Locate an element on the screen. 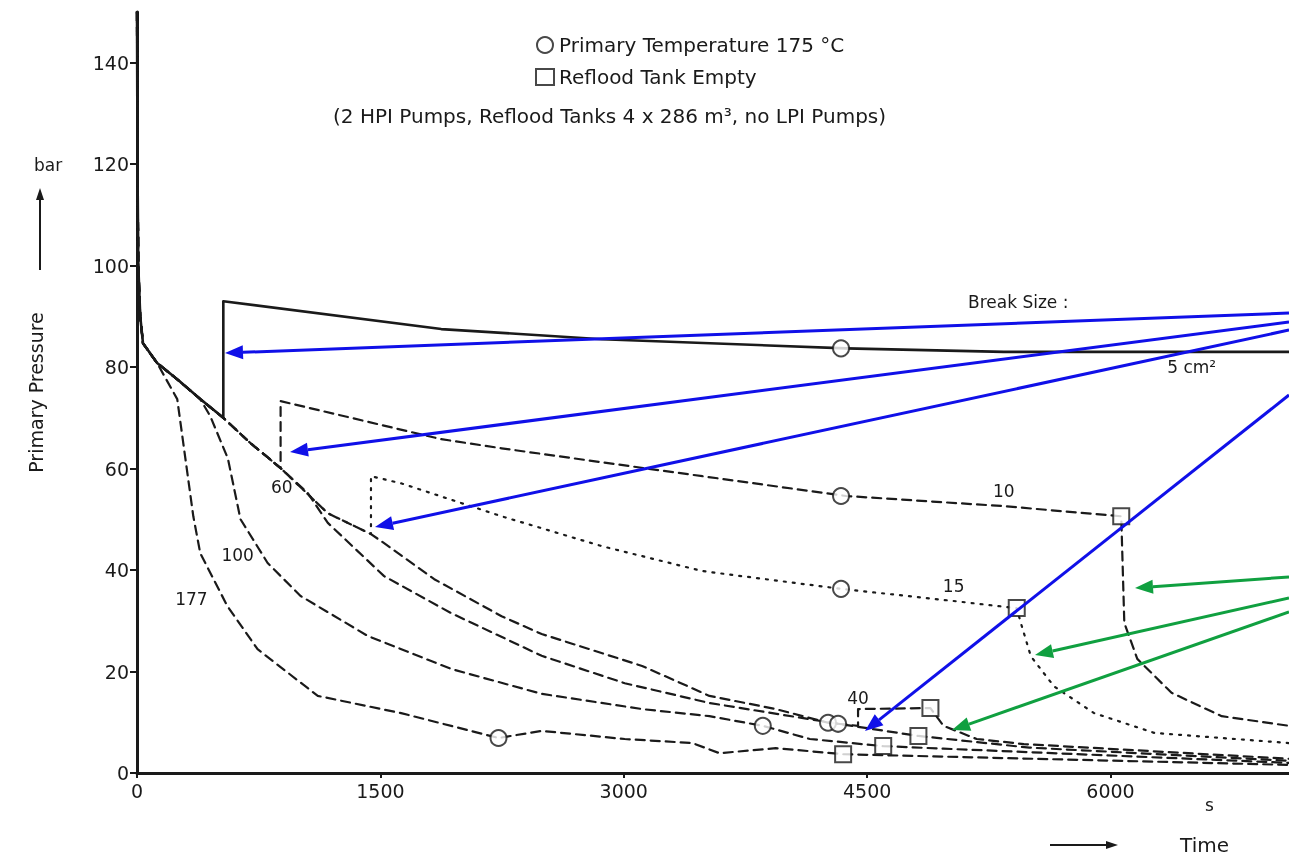 The width and height of the screenshot is (1289, 855). legend-label: Primary Temperature 175 °C is located at coordinates (702, 45).